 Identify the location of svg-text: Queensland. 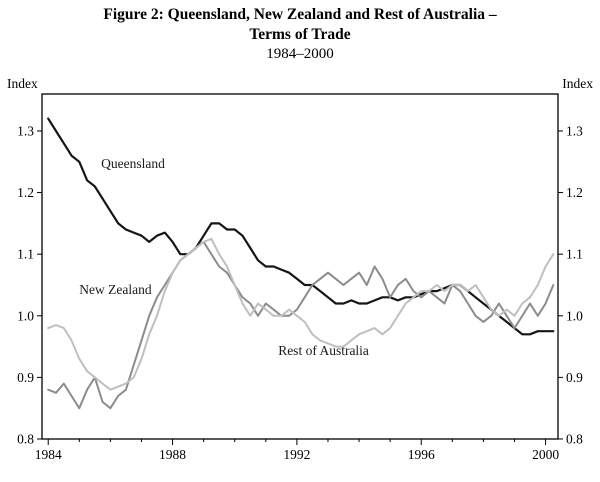
(133, 163).